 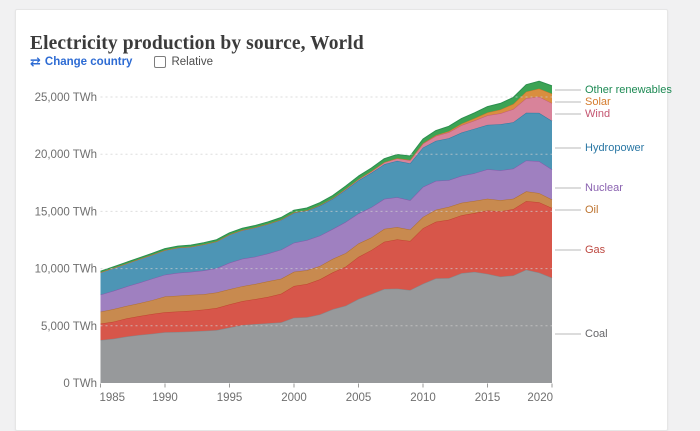 I want to click on legend-item-hydropower: Hydropower, so click(x=615, y=148).